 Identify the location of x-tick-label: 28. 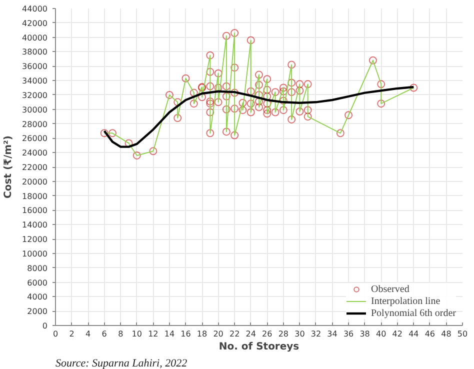
(283, 334).